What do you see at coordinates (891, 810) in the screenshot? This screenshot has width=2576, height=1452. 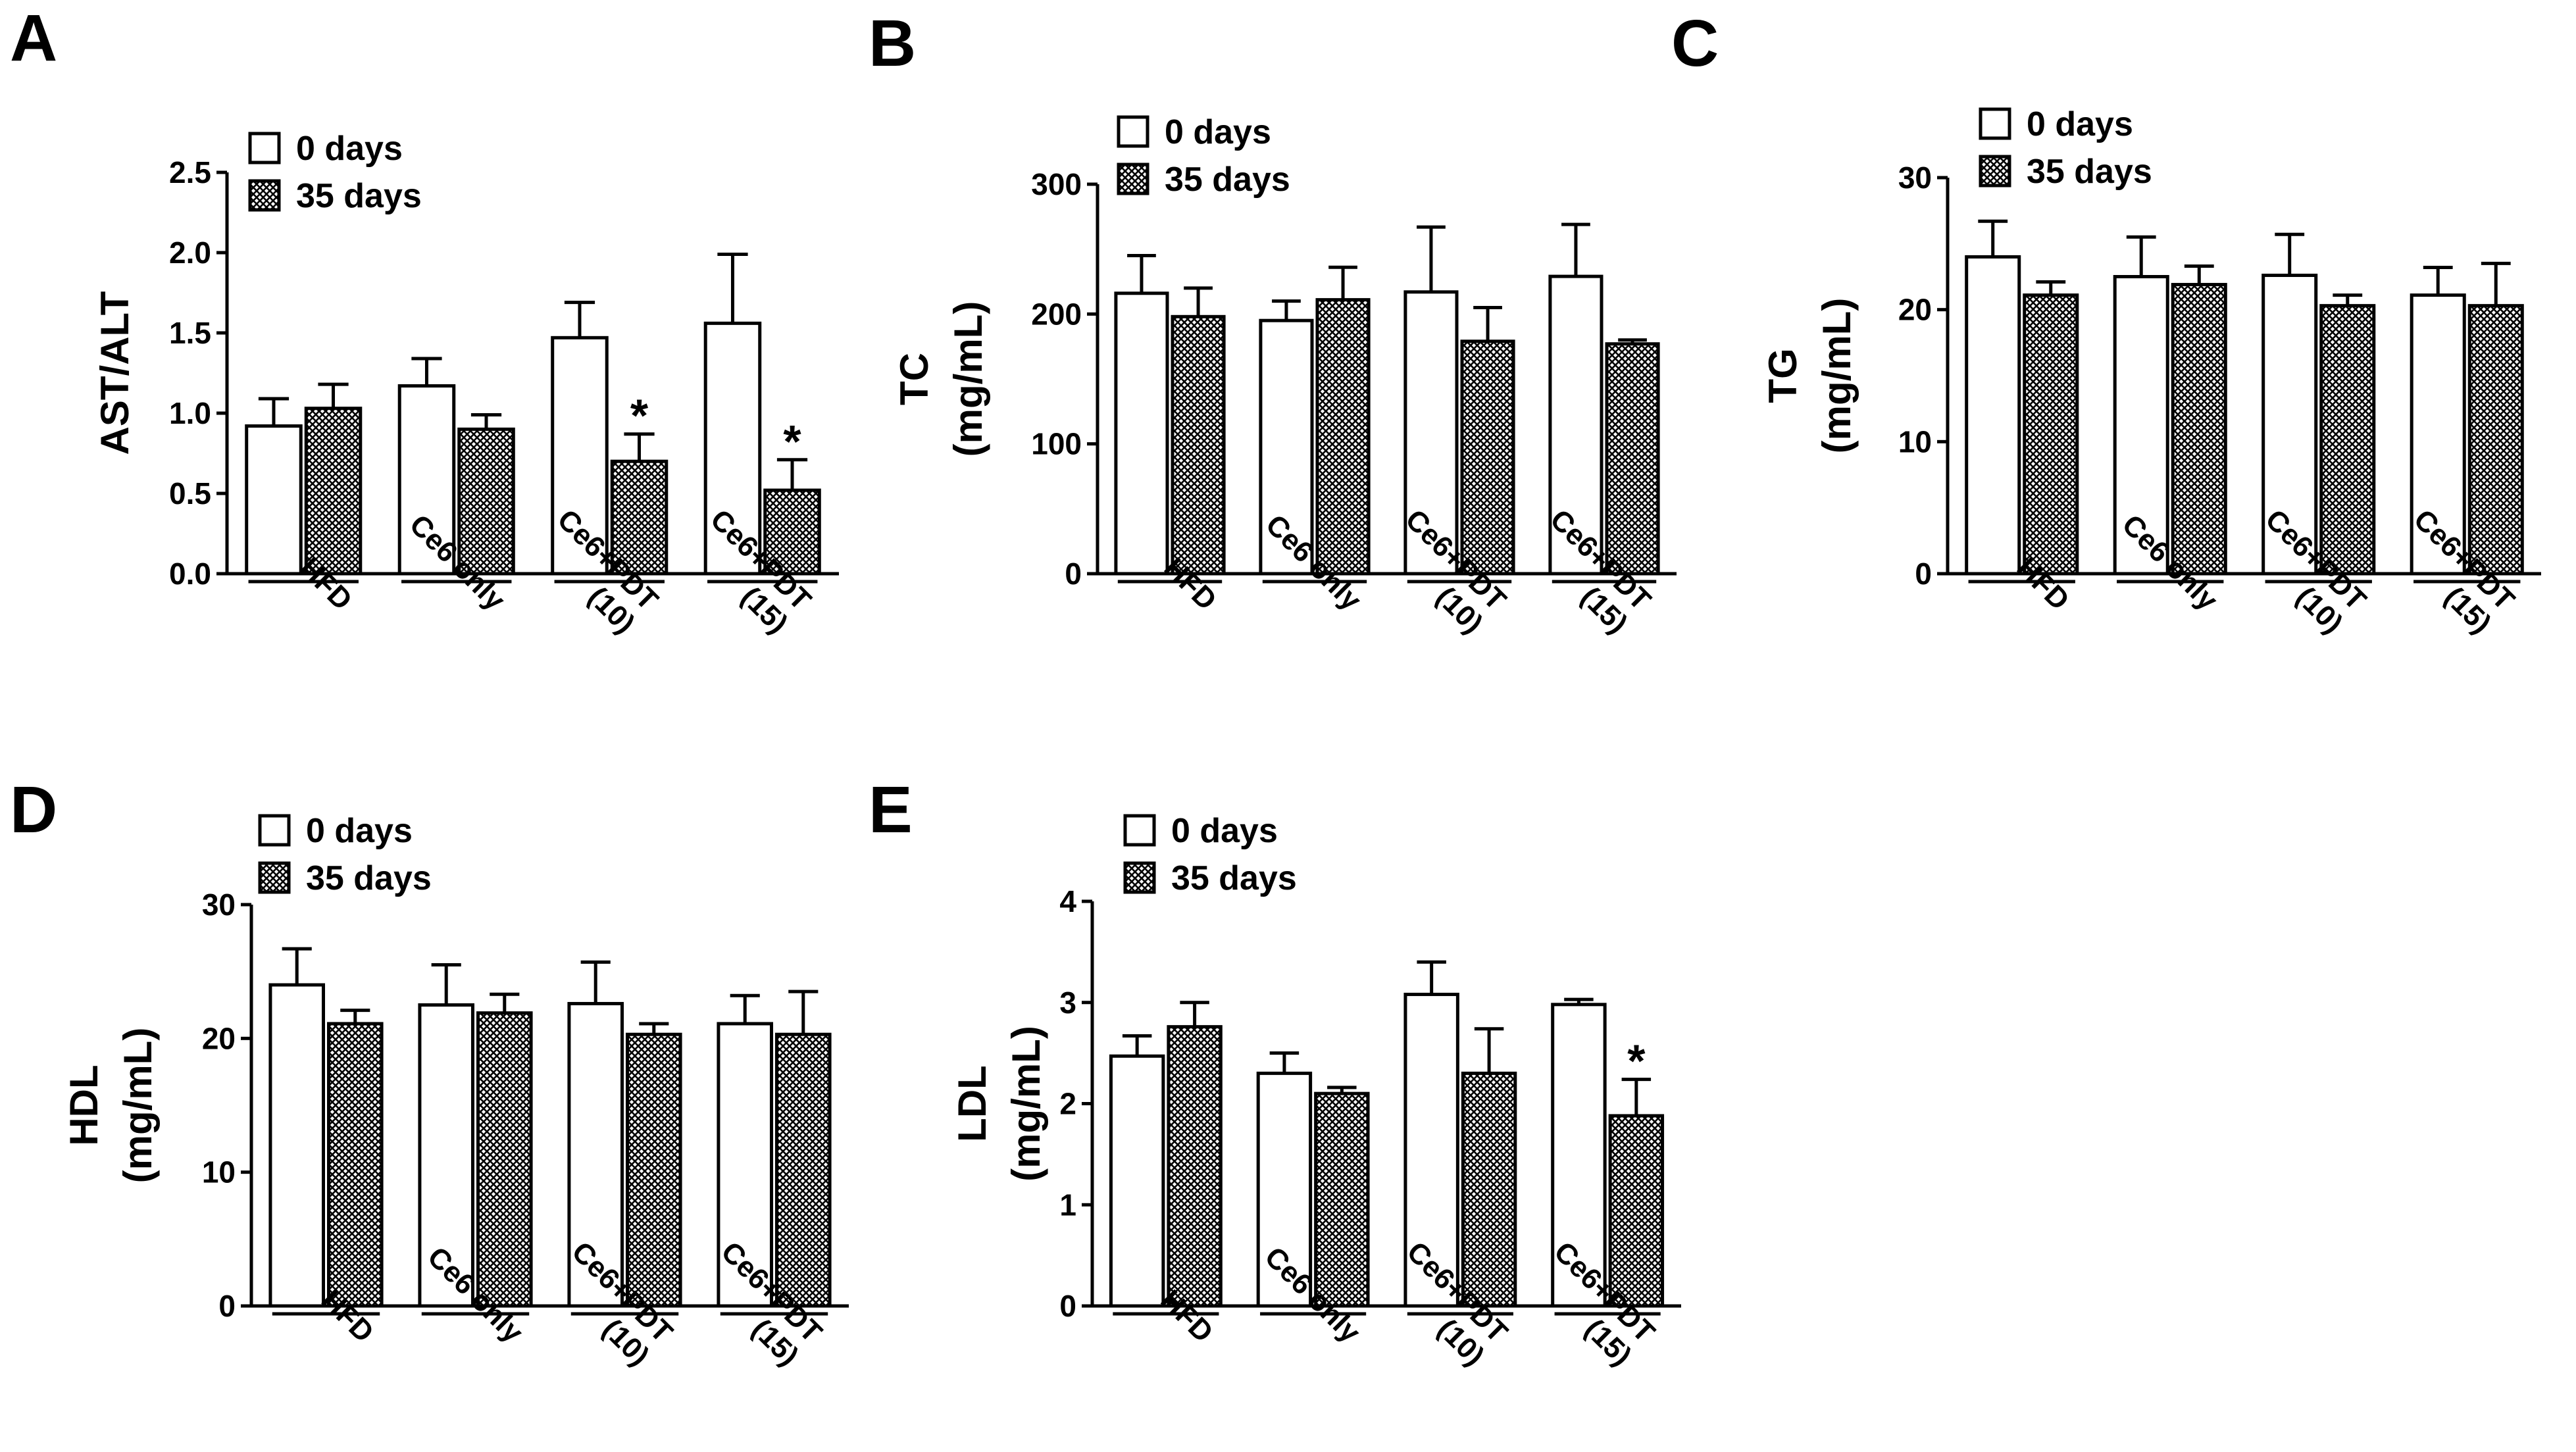 I see `panel-letter: E` at bounding box center [891, 810].